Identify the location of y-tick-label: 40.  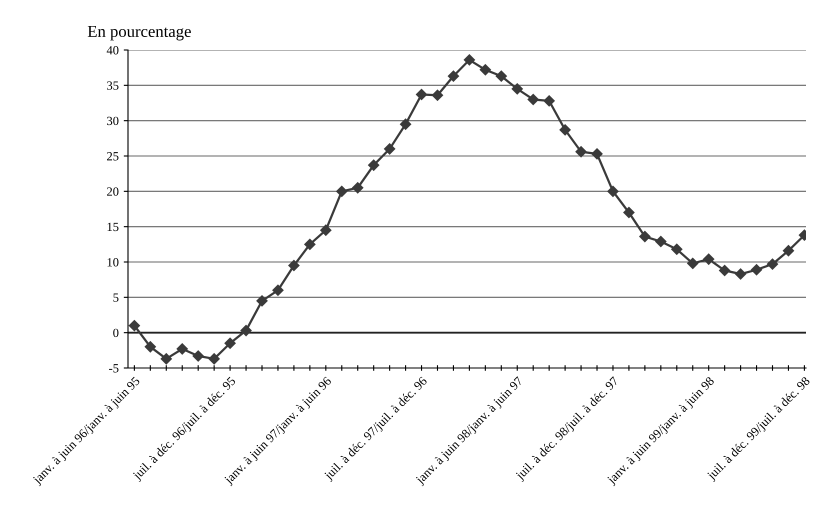
(112, 50).